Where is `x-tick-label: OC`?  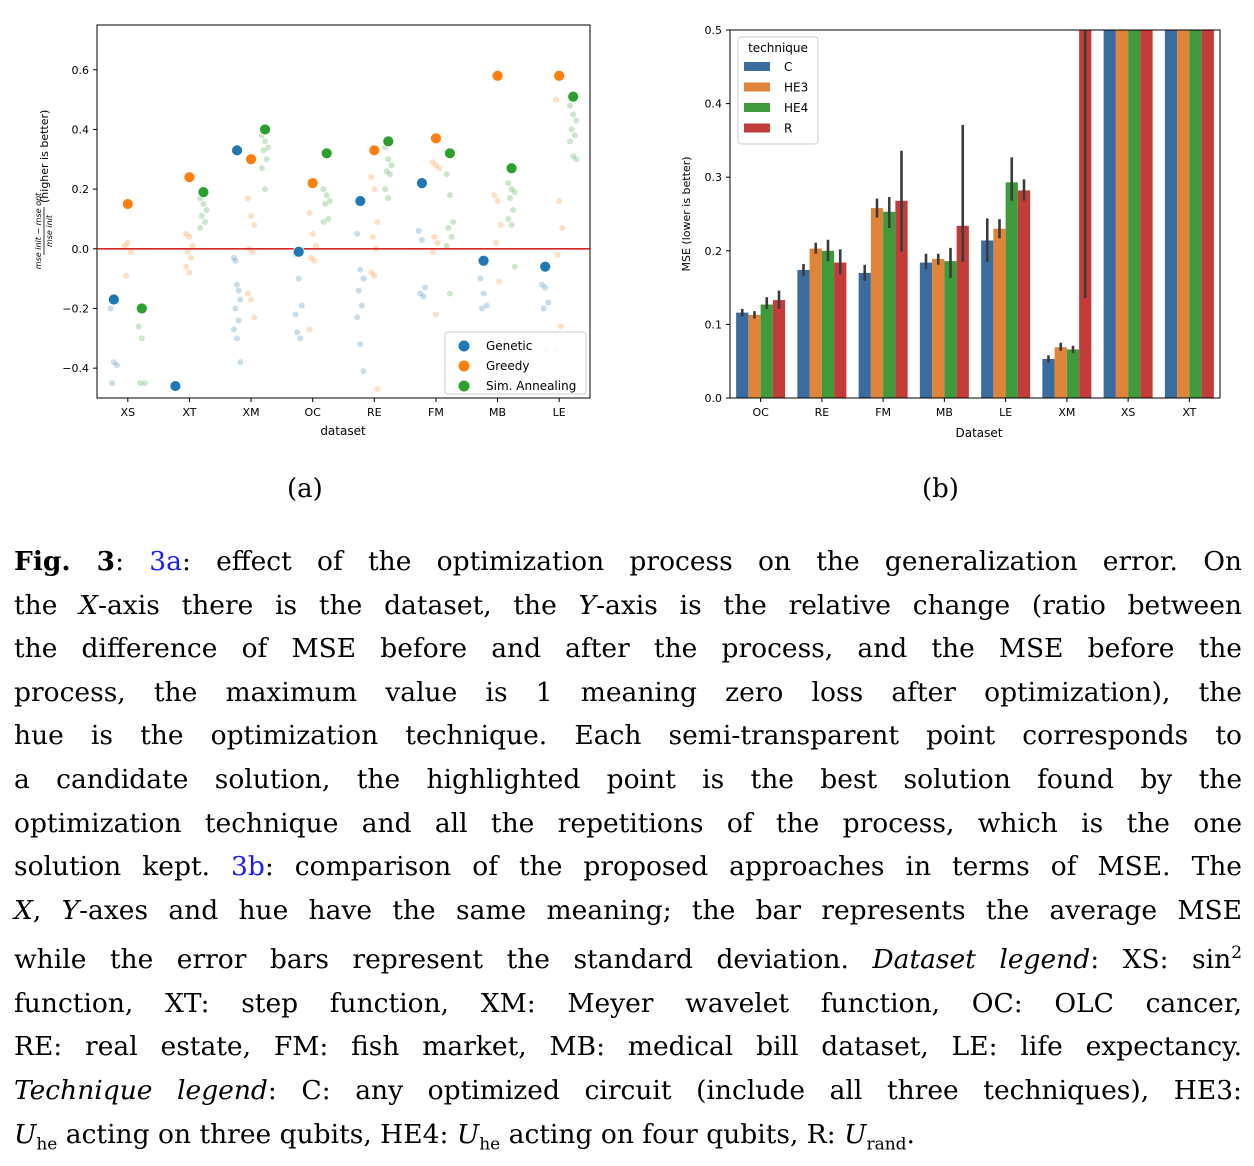
x-tick-label: OC is located at coordinates (760, 412).